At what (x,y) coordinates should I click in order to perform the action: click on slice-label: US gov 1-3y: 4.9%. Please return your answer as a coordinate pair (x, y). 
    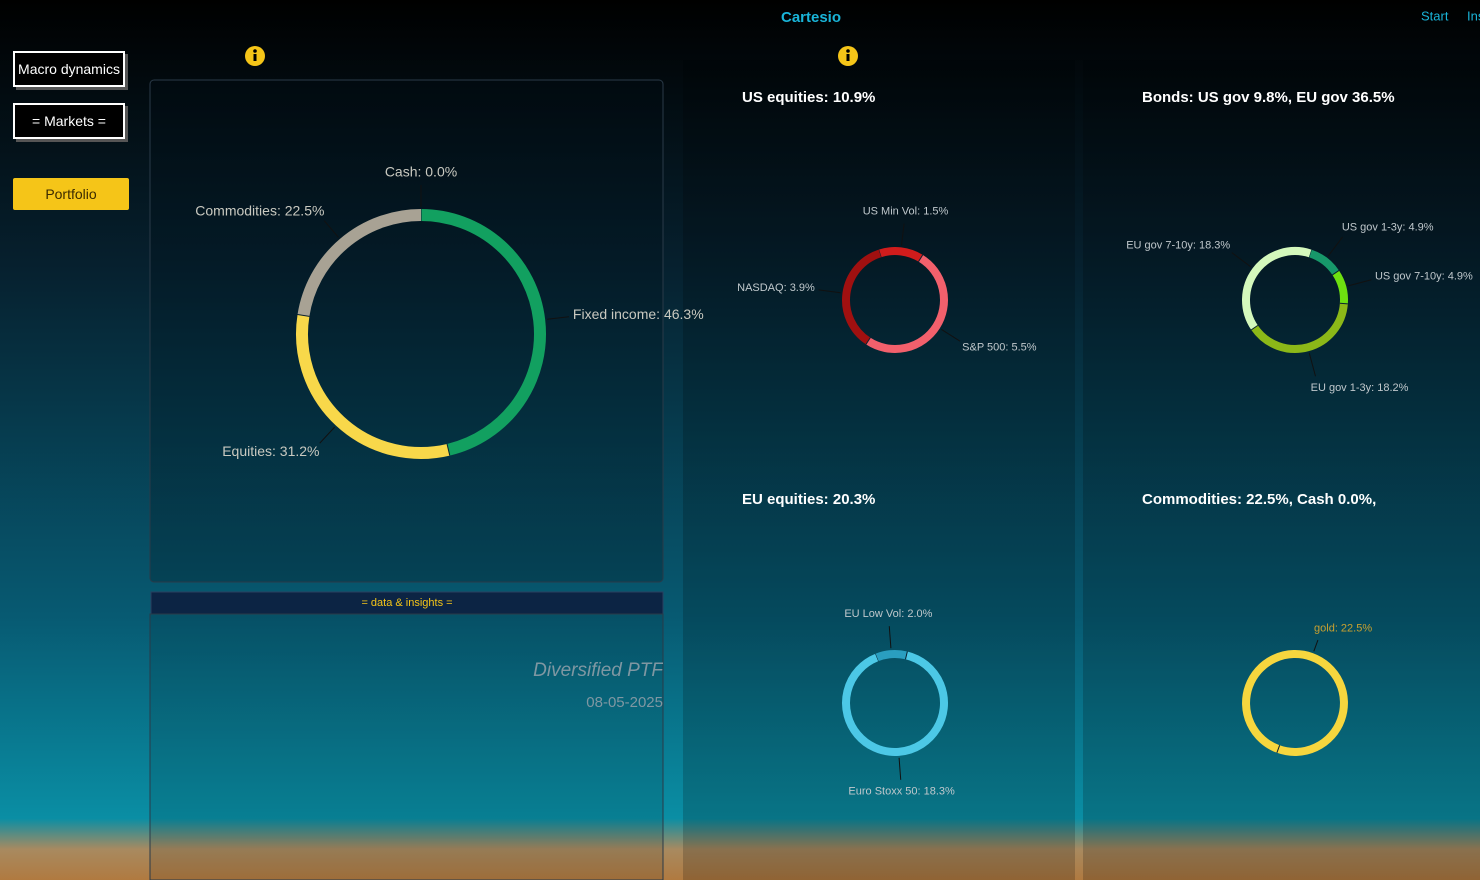
    Looking at the image, I should click on (1388, 227).